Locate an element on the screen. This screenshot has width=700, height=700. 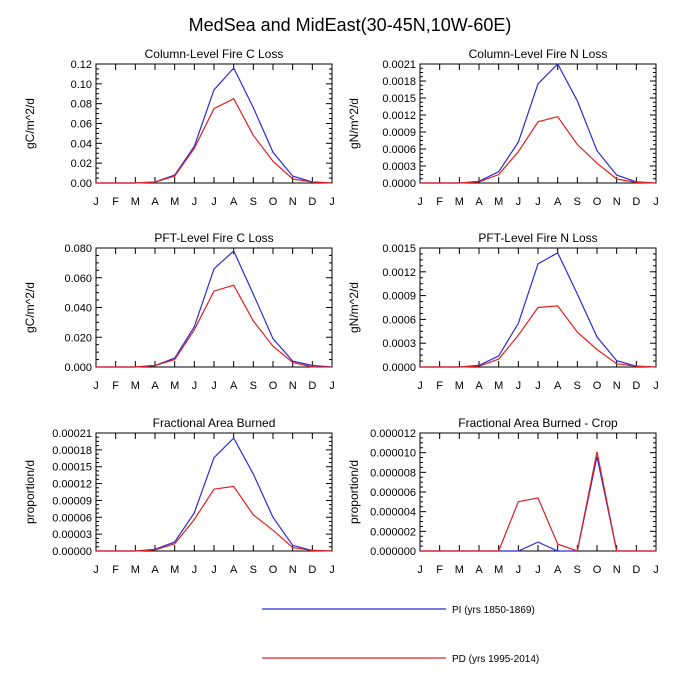
y-tick-label: 0.000002 is located at coordinates (393, 532).